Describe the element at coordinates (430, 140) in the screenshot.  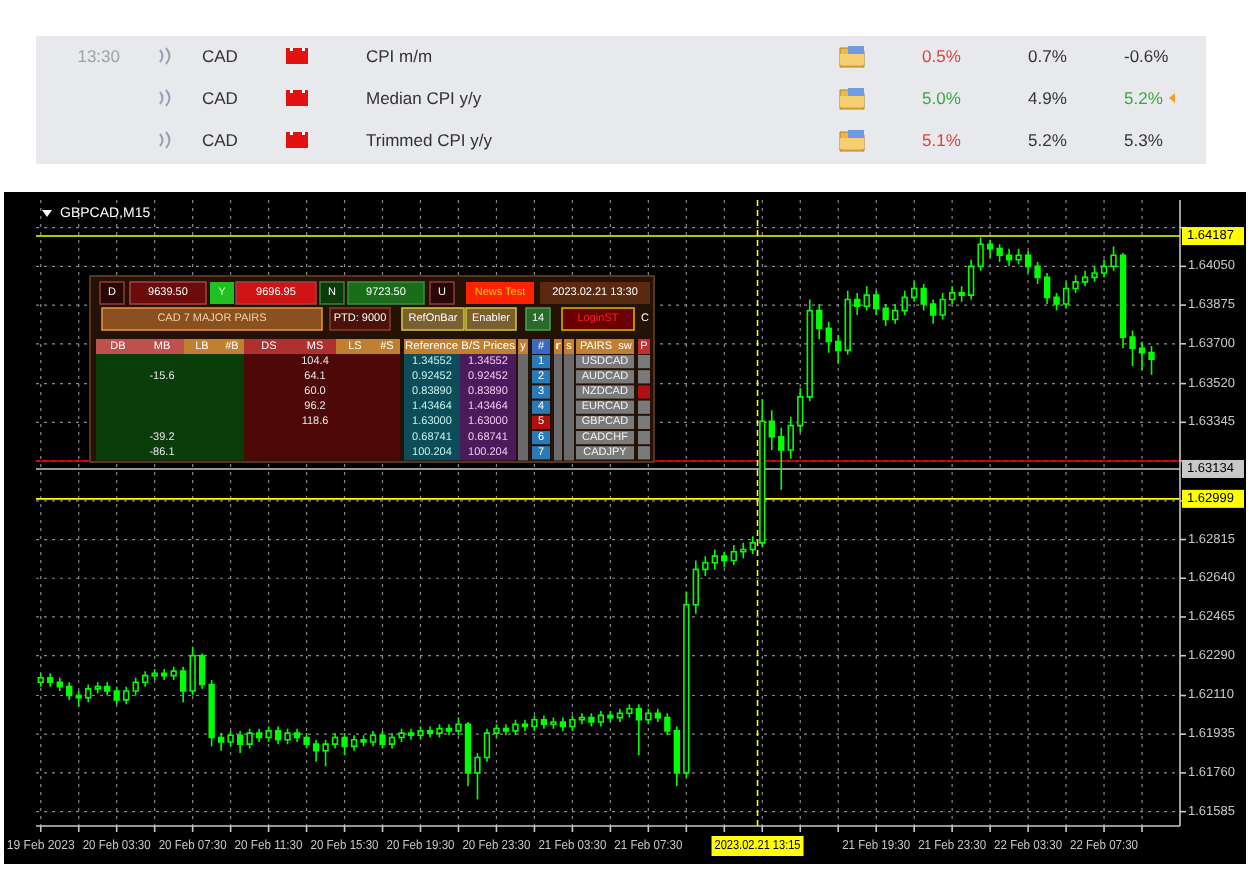
I see `text: Trimmed CPI y/y` at that location.